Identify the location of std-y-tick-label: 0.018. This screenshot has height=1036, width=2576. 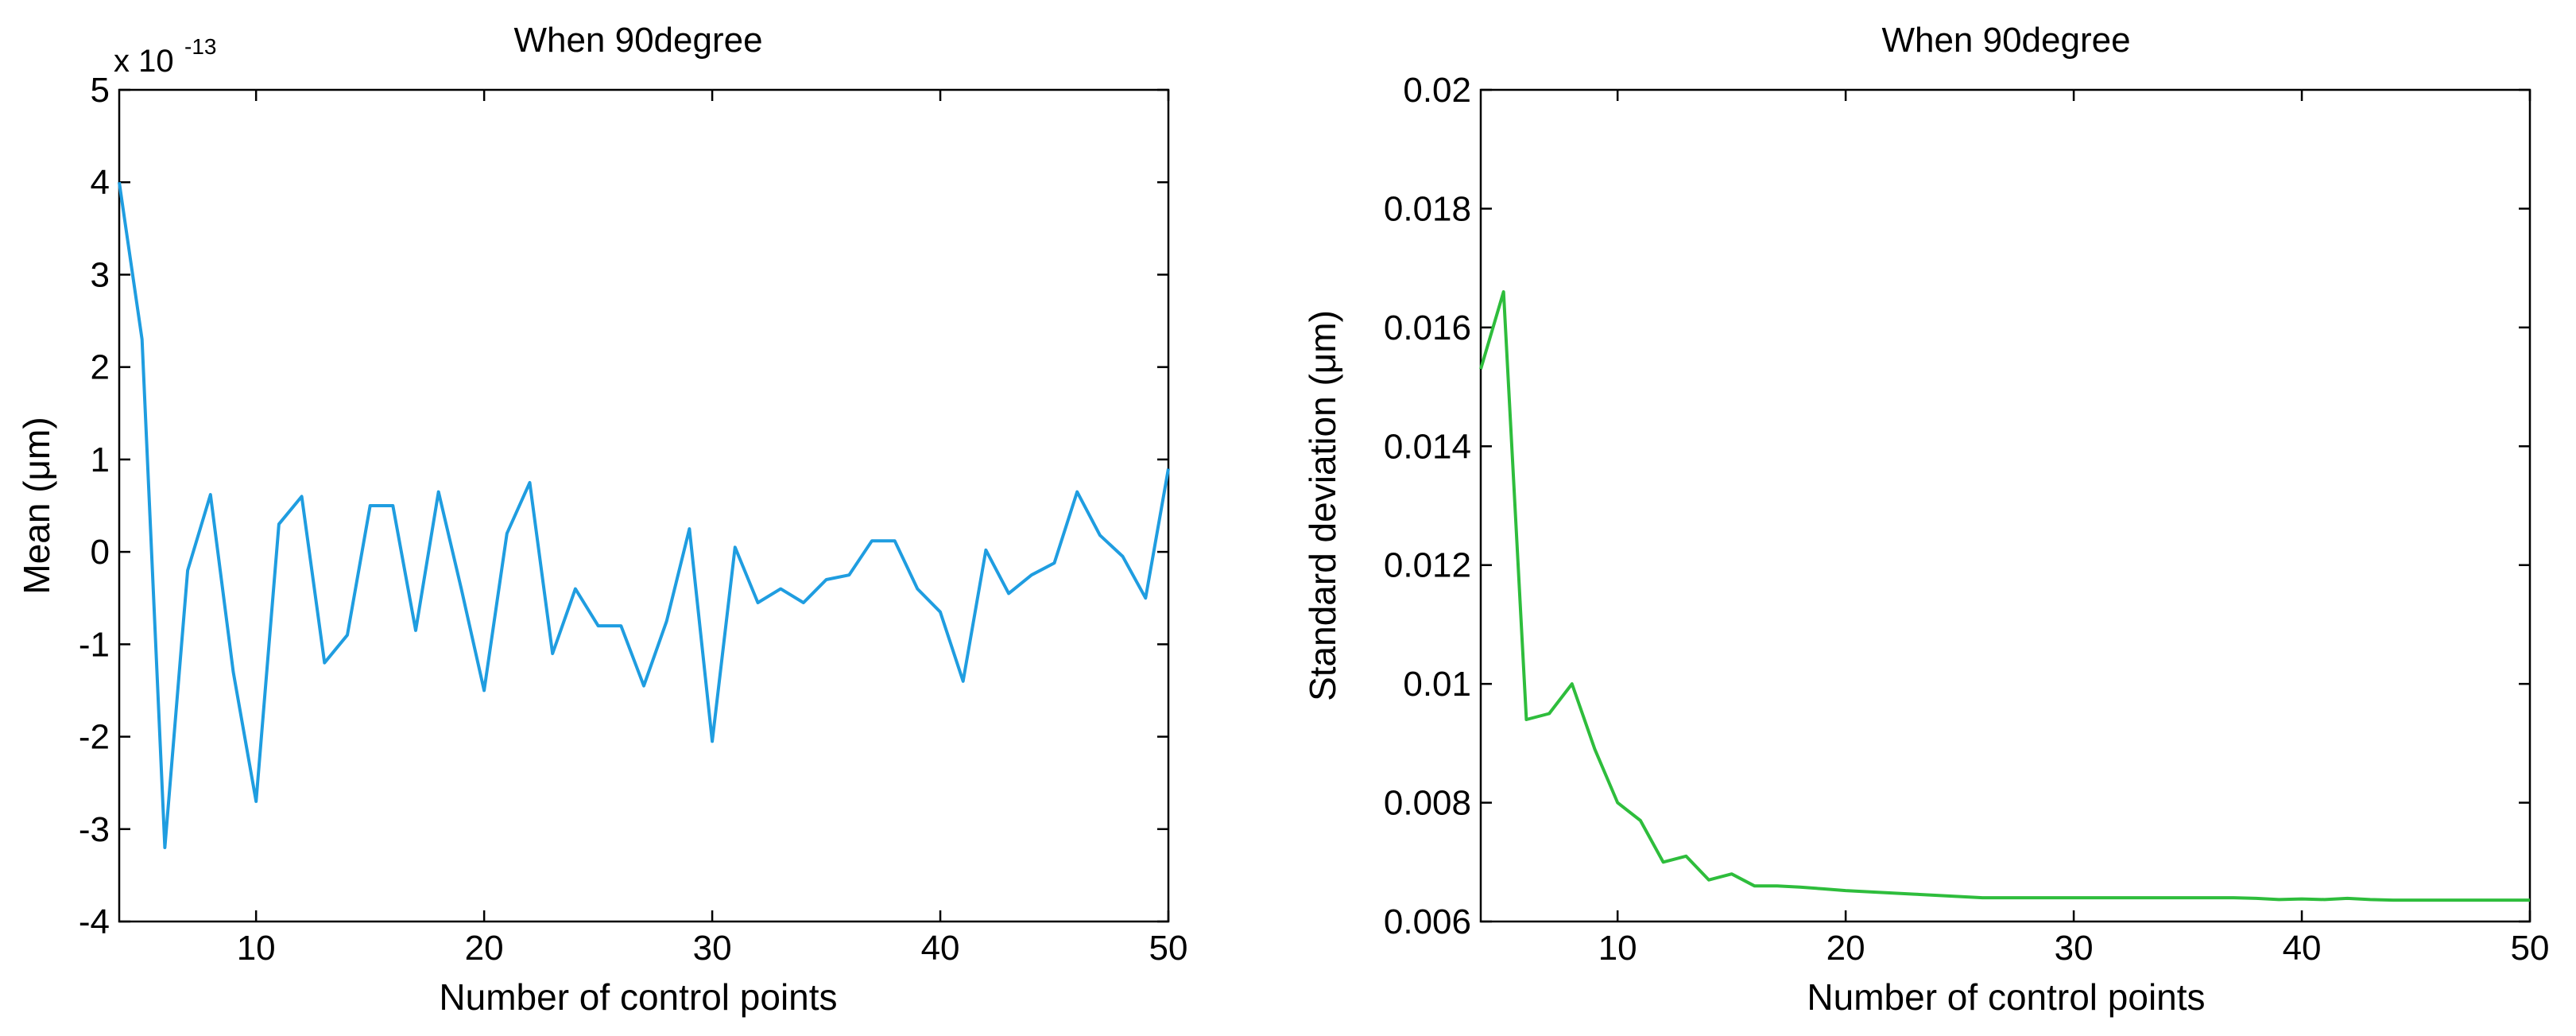
(1427, 208).